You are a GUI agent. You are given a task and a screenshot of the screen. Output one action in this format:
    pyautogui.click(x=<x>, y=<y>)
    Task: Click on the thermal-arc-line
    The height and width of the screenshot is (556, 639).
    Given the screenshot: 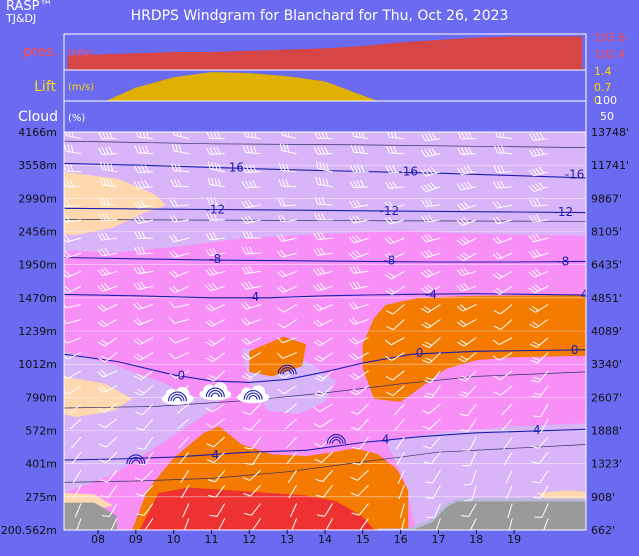 What is the action you would take?
    pyautogui.click(x=177, y=399)
    